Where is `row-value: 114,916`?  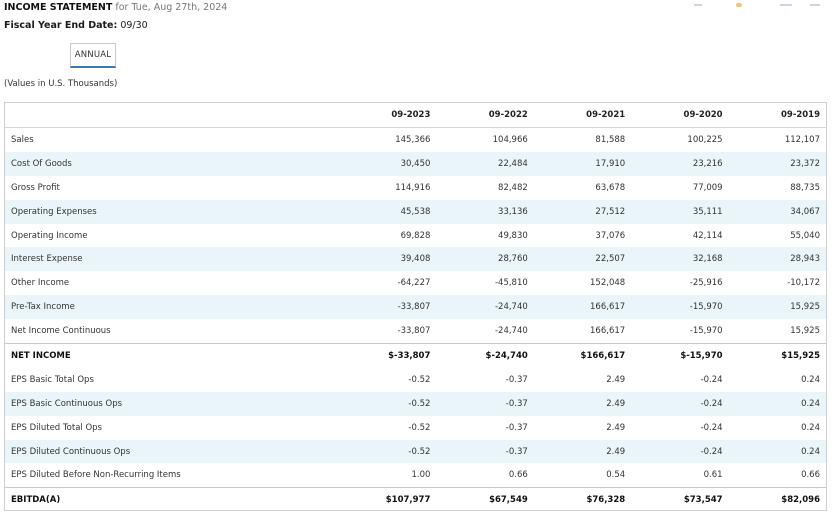 row-value: 114,916 is located at coordinates (413, 187).